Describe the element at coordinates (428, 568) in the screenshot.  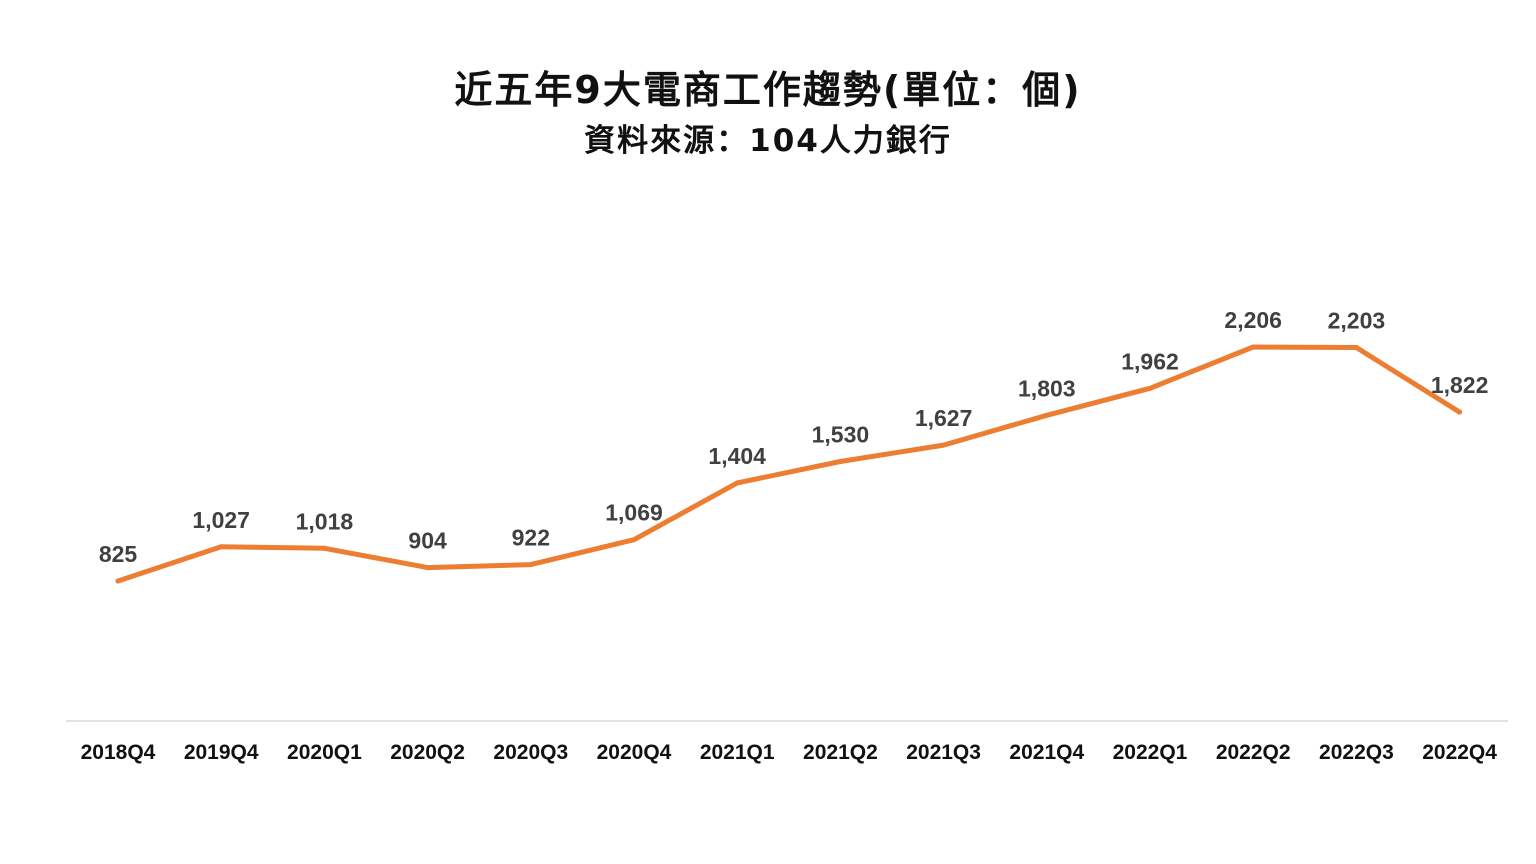
I see `data-point-2020Q2` at that location.